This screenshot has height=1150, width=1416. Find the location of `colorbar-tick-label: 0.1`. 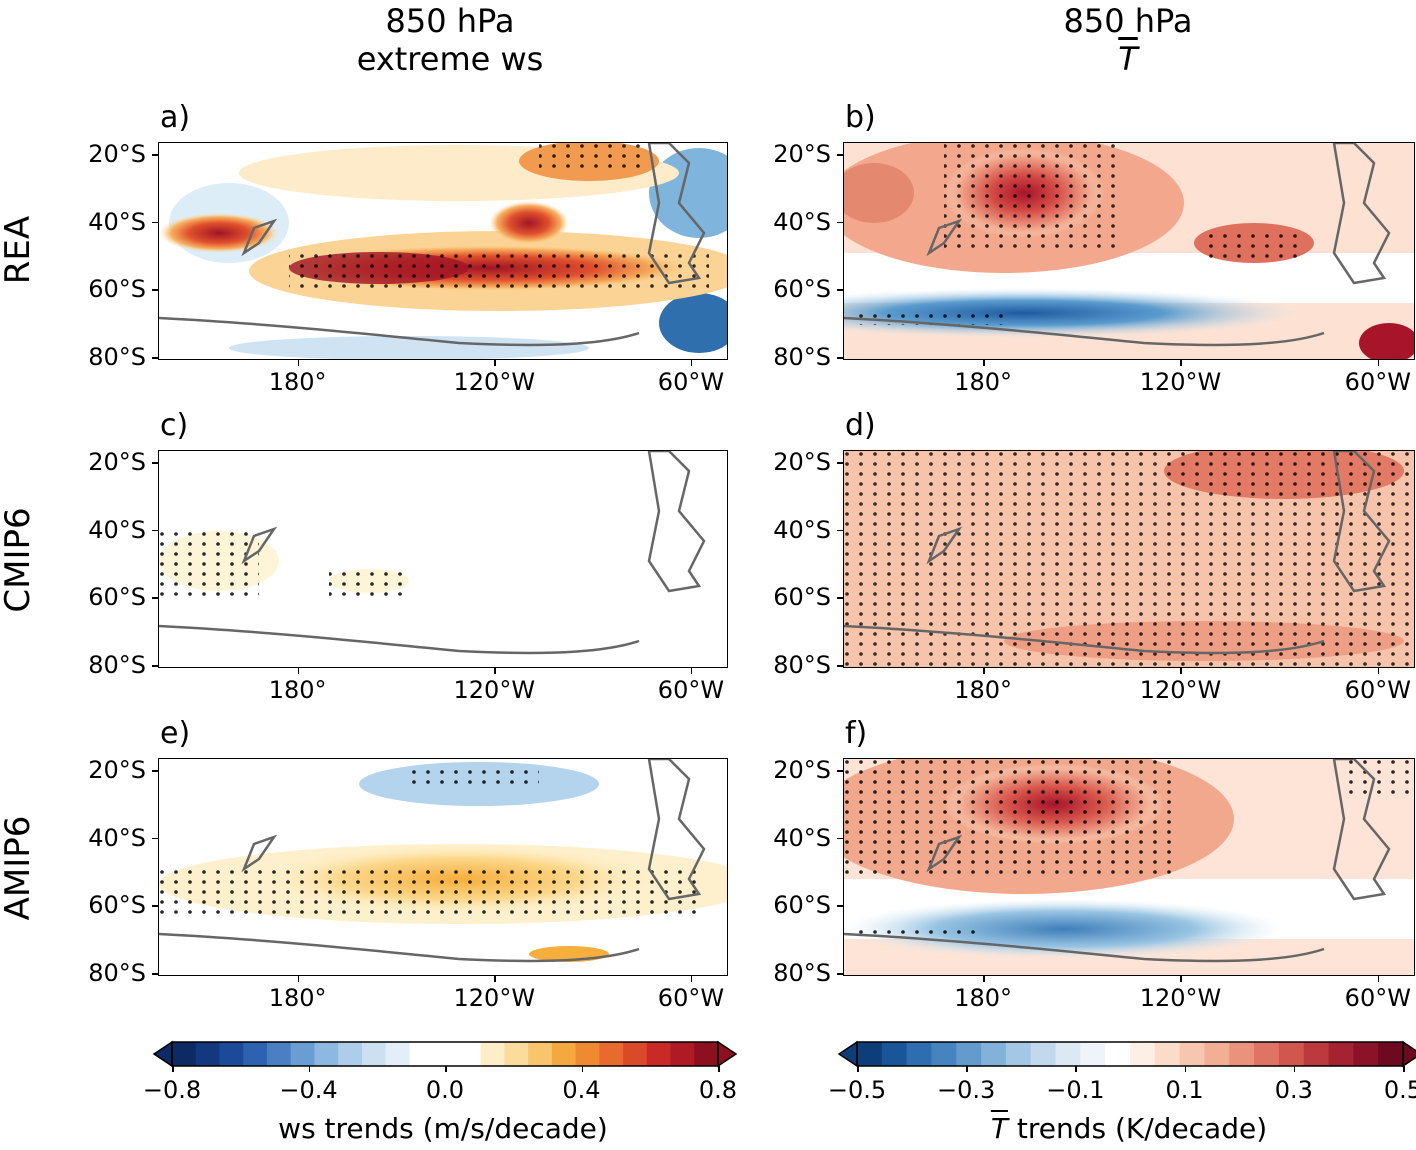

colorbar-tick-label: 0.1 is located at coordinates (1184, 1090).